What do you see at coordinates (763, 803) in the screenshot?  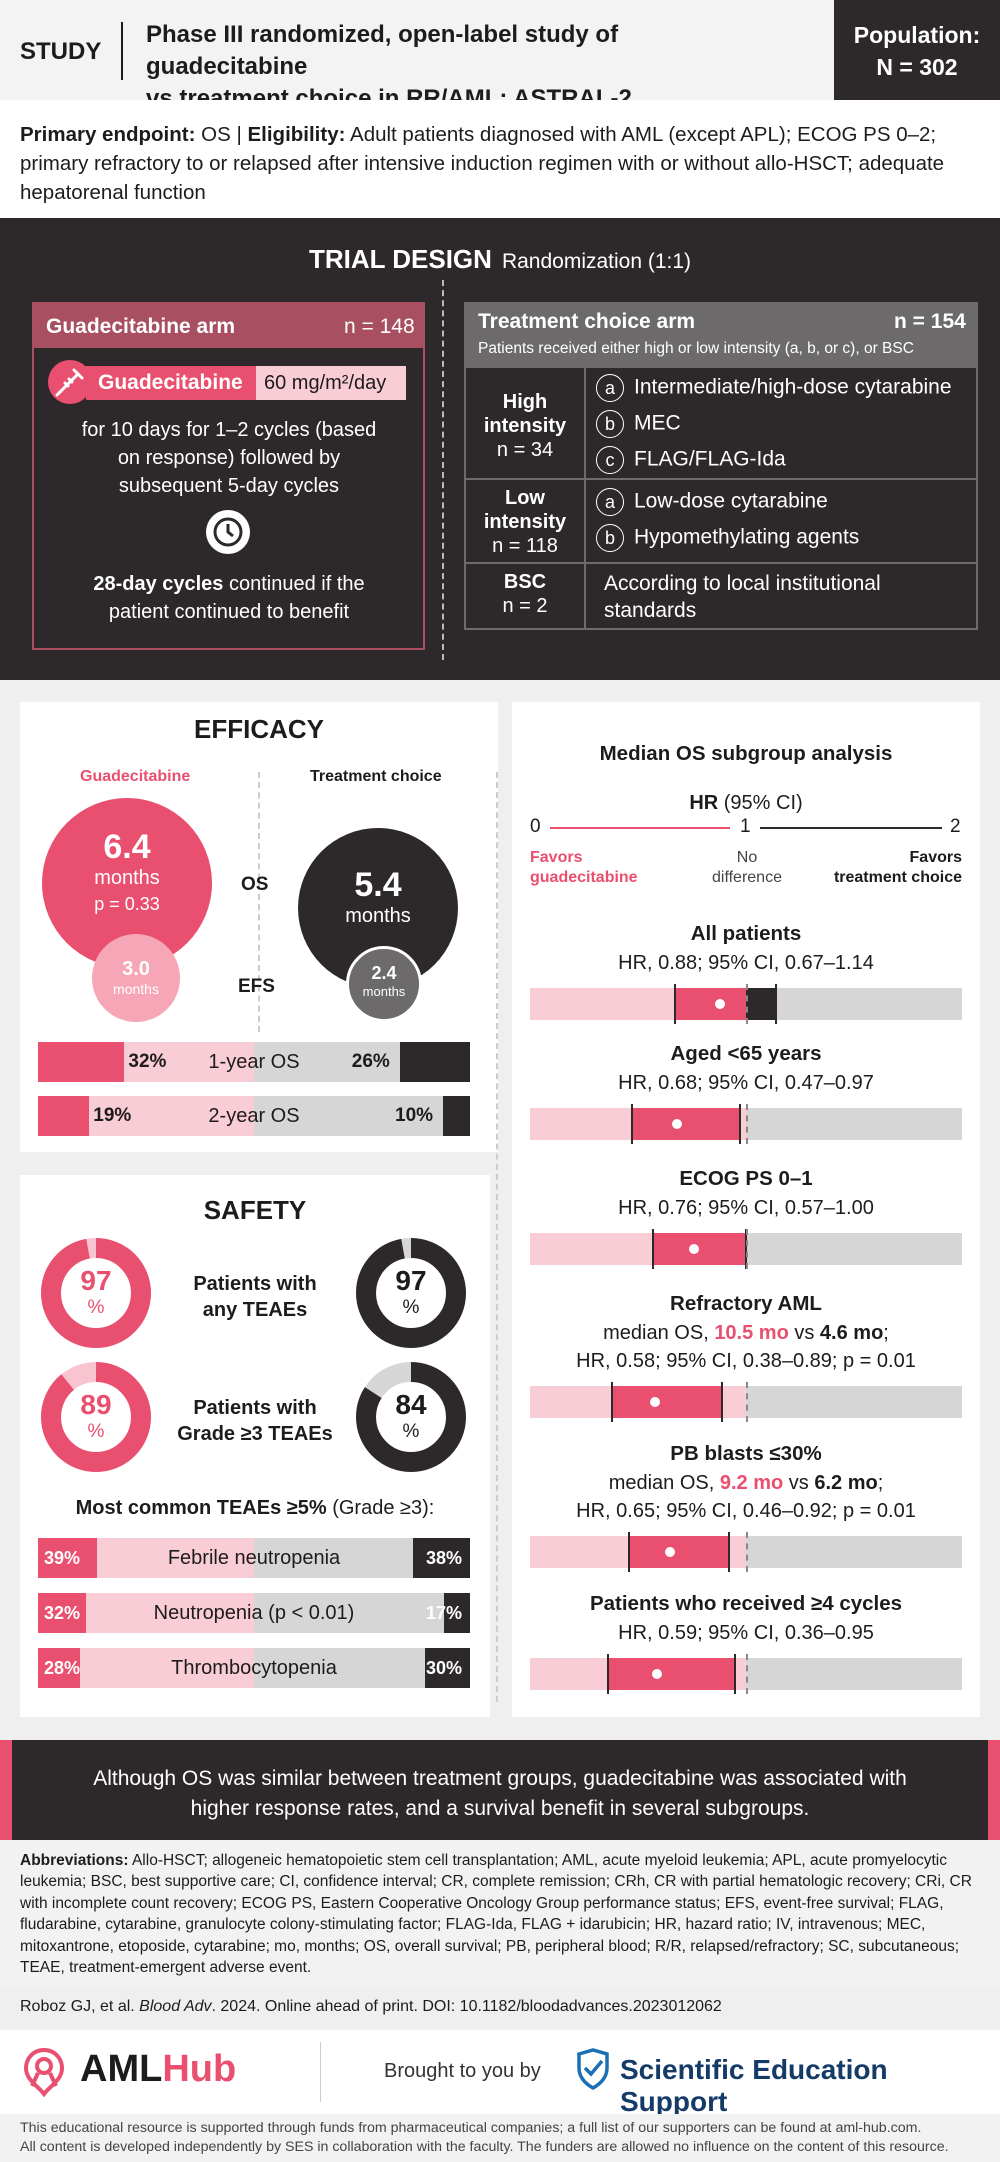 I see `hr-ci-label: (95% CI)` at bounding box center [763, 803].